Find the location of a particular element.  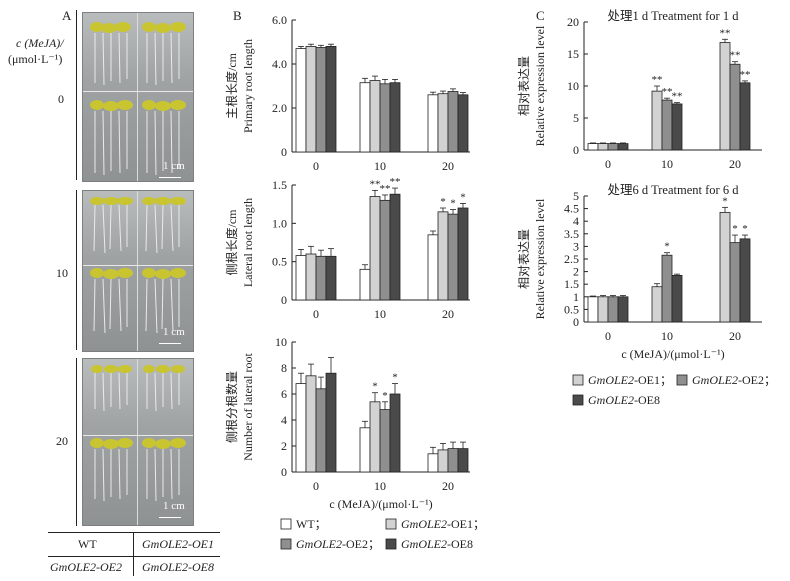

c2-y-tick-label: 2.5 is located at coordinates (571, 259).